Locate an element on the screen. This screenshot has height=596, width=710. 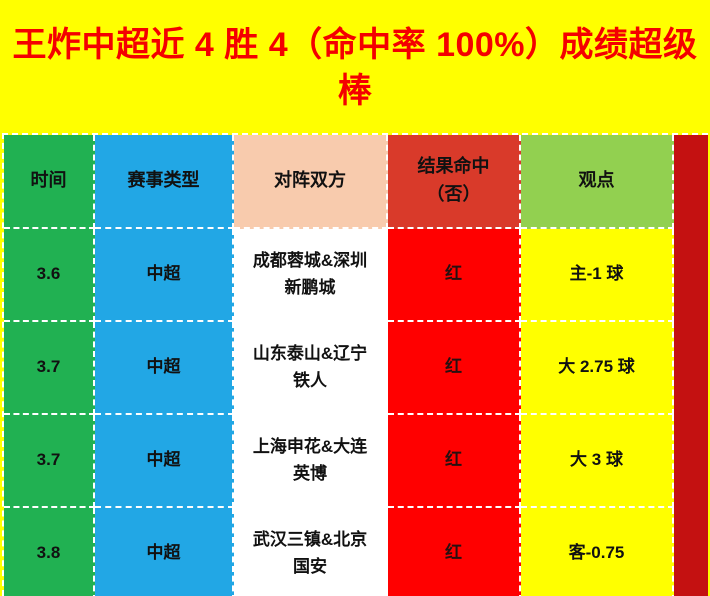
cell-match: 武汉三镇&北京 国安 is located at coordinates (311, 552).